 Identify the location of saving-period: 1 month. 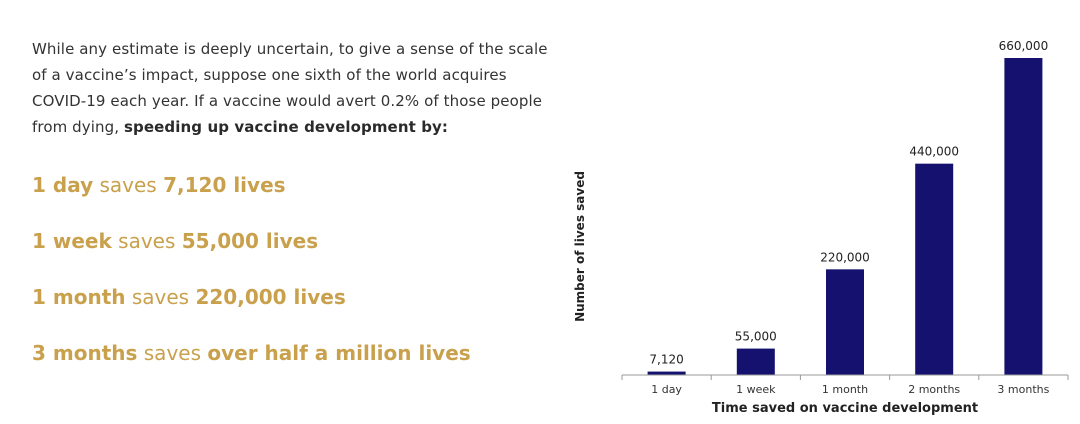
(79, 297).